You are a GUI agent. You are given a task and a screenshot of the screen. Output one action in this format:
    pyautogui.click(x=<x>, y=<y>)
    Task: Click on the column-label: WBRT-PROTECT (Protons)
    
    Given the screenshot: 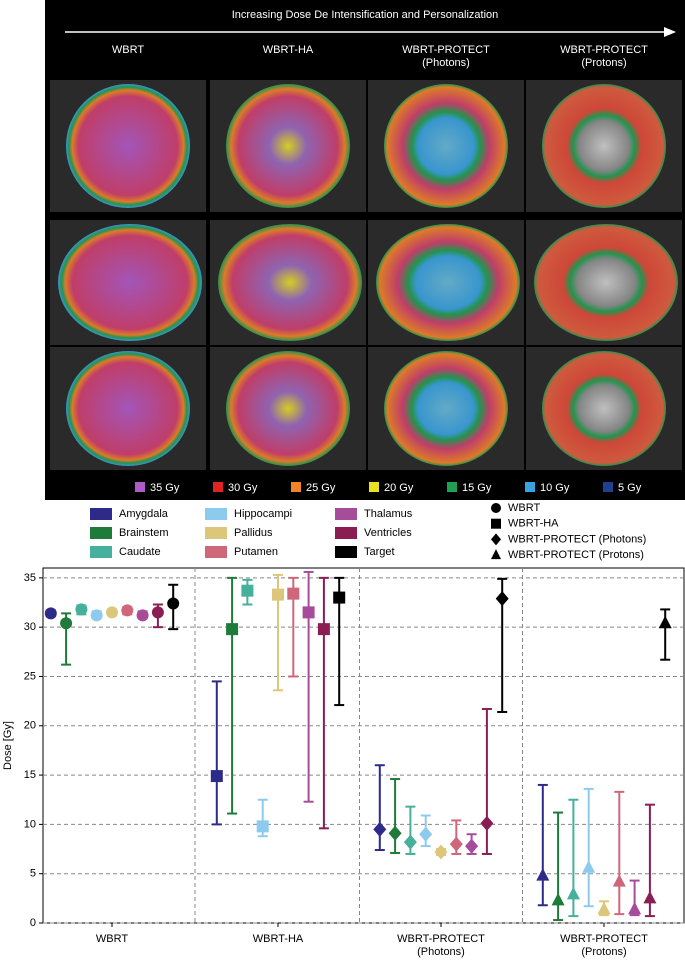 What is the action you would take?
    pyautogui.click(x=604, y=56)
    